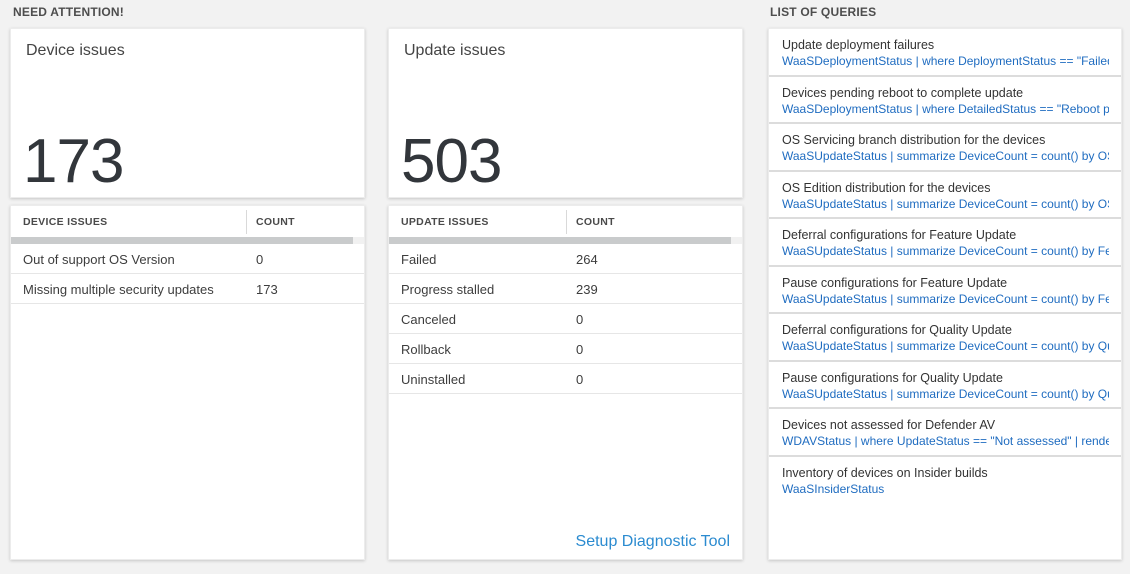  What do you see at coordinates (73, 161) in the screenshot?
I see `device-issues-count: 173` at bounding box center [73, 161].